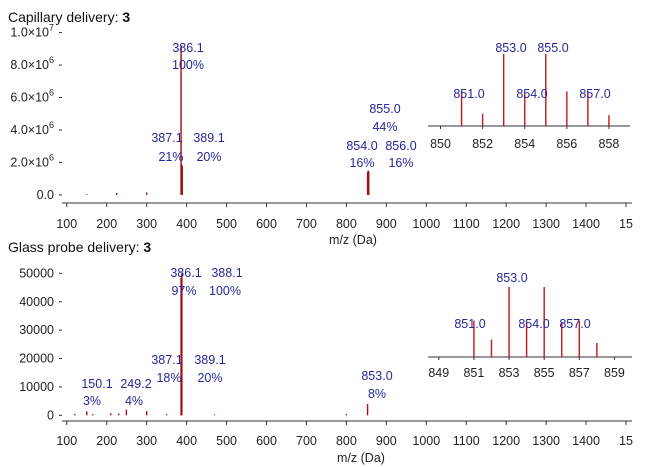  I want to click on peak-label-pct: 44%, so click(384, 127).